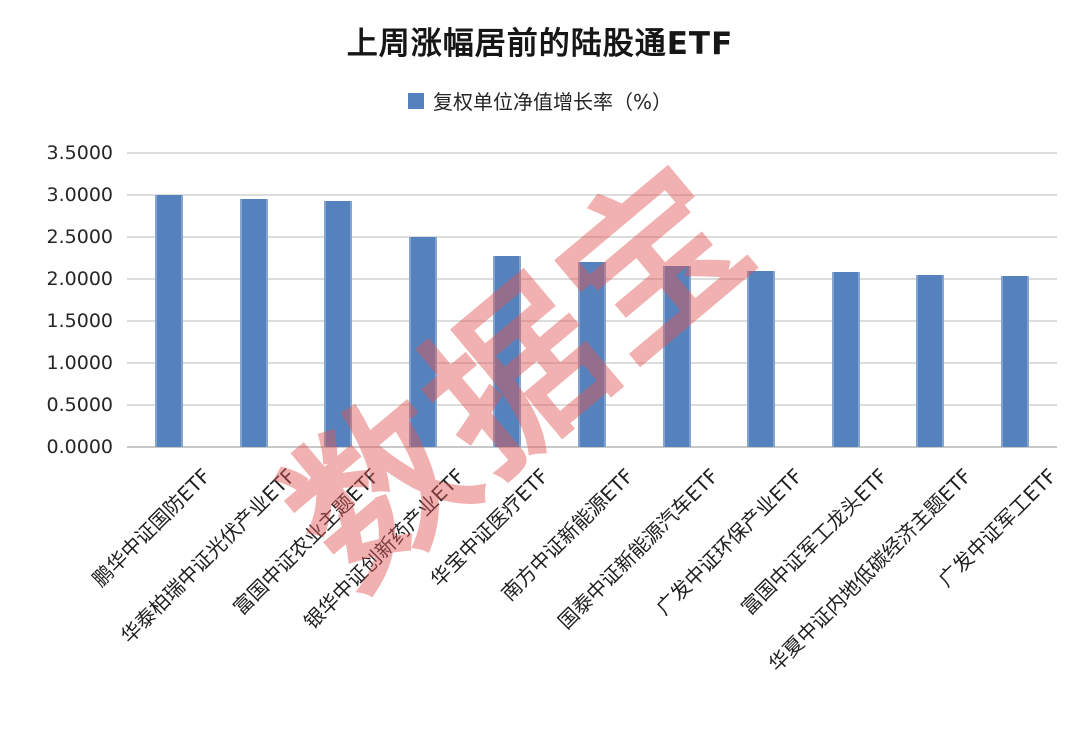  I want to click on x-category-label: 广发中证环保产业ETF, so click(728, 541).